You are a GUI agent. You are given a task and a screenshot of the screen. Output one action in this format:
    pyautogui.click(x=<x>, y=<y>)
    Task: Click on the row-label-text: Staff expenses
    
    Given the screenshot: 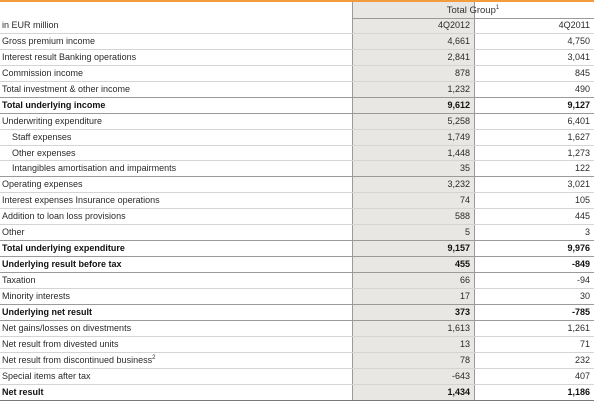 What is the action you would take?
    pyautogui.click(x=42, y=136)
    